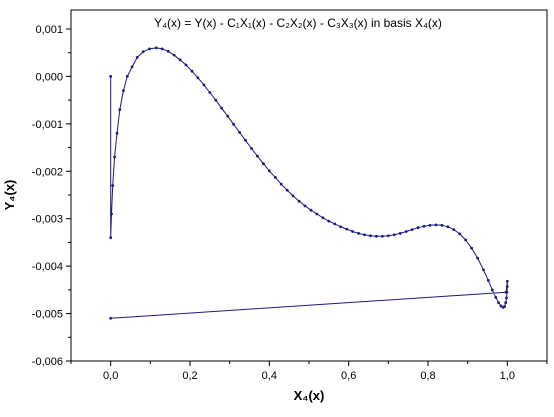 The image size is (554, 417). I want to click on y-tick-label: -0,004, so click(47, 267).